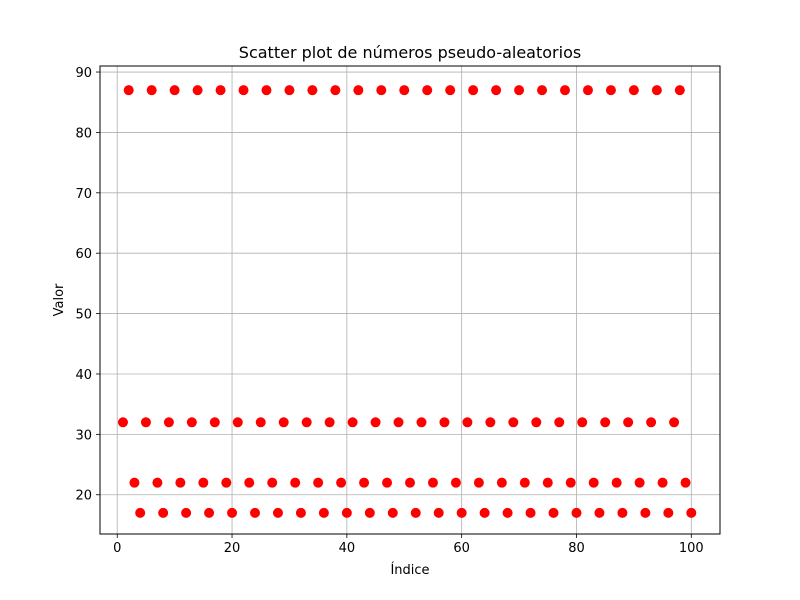 The image size is (800, 600). What do you see at coordinates (83, 435) in the screenshot?
I see `y-tick-label: 30` at bounding box center [83, 435].